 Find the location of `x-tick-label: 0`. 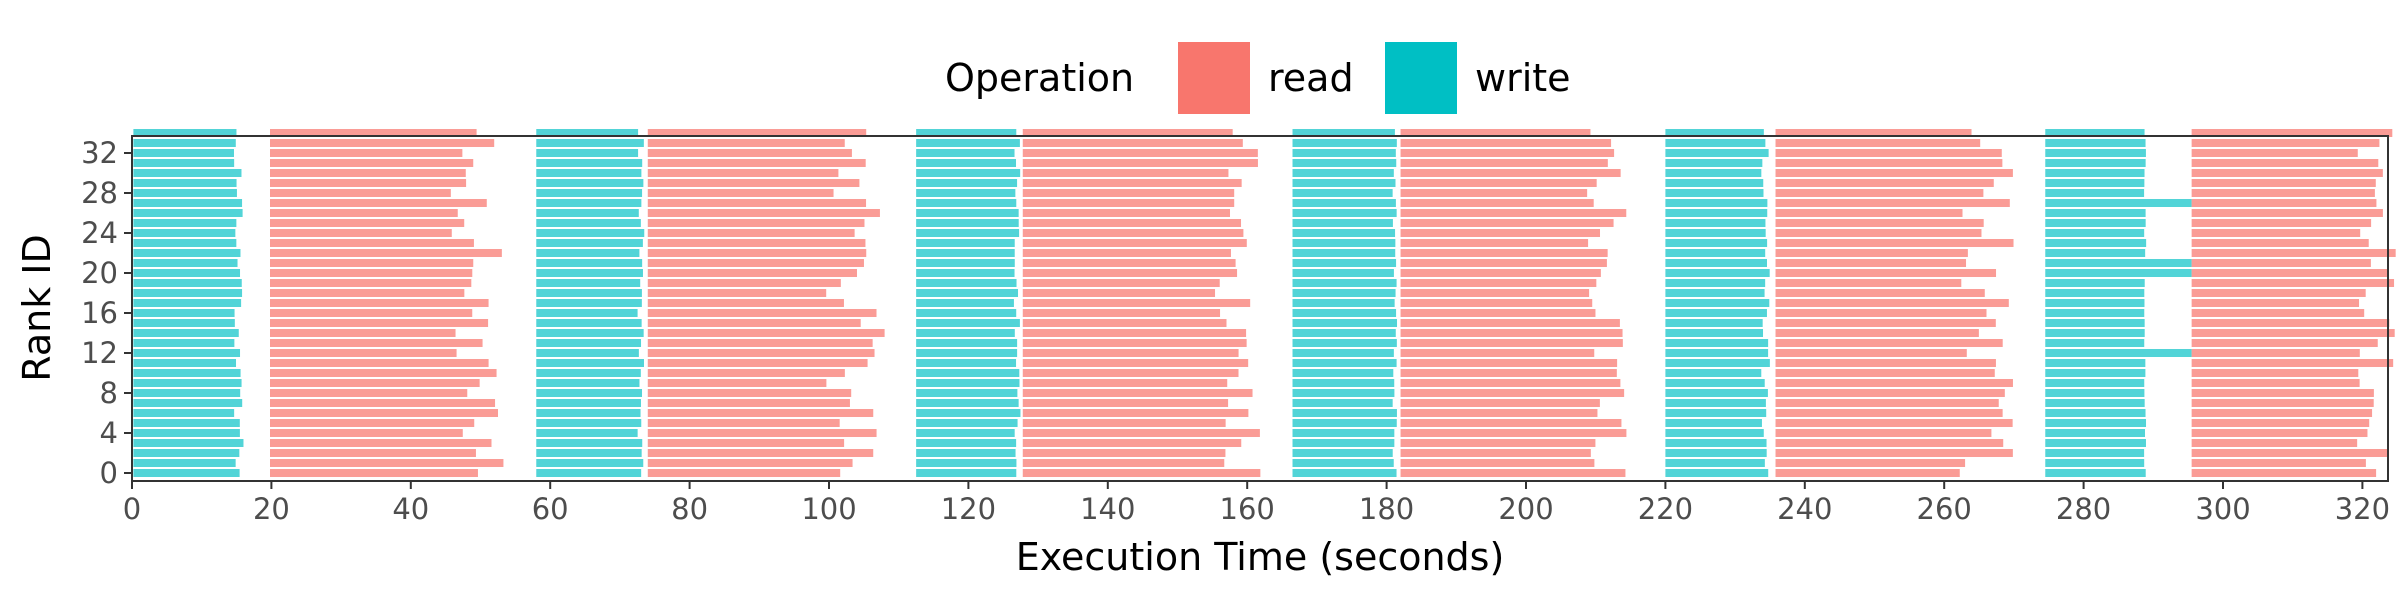

x-tick-label: 0 is located at coordinates (132, 509).